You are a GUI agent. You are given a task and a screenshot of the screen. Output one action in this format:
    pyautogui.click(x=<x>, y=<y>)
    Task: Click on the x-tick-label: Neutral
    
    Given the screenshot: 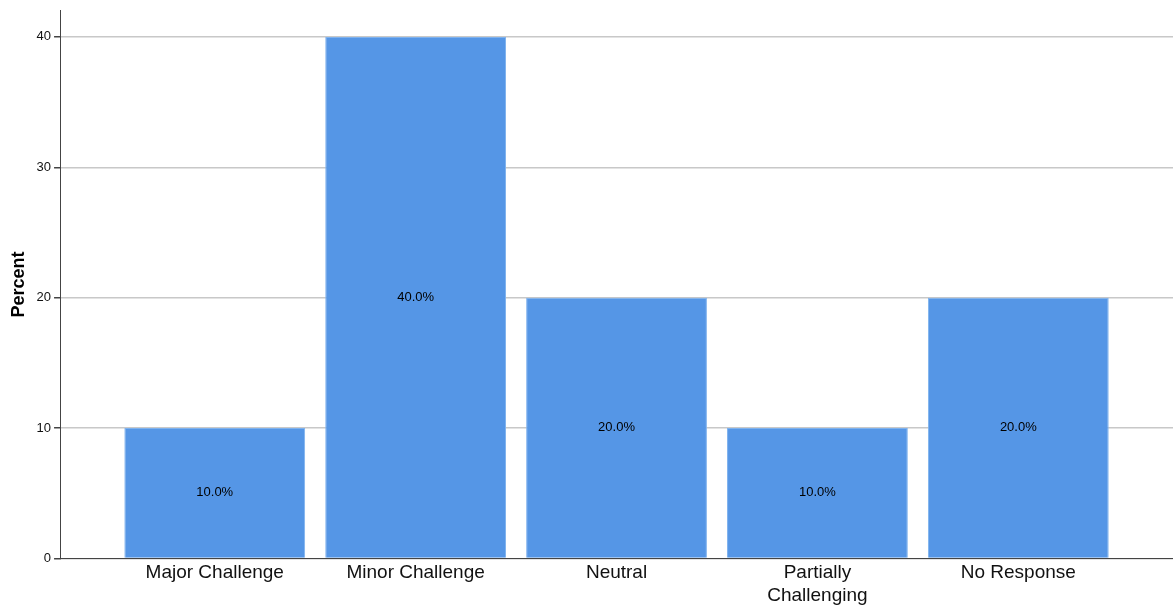 What is the action you would take?
    pyautogui.click(x=616, y=572)
    